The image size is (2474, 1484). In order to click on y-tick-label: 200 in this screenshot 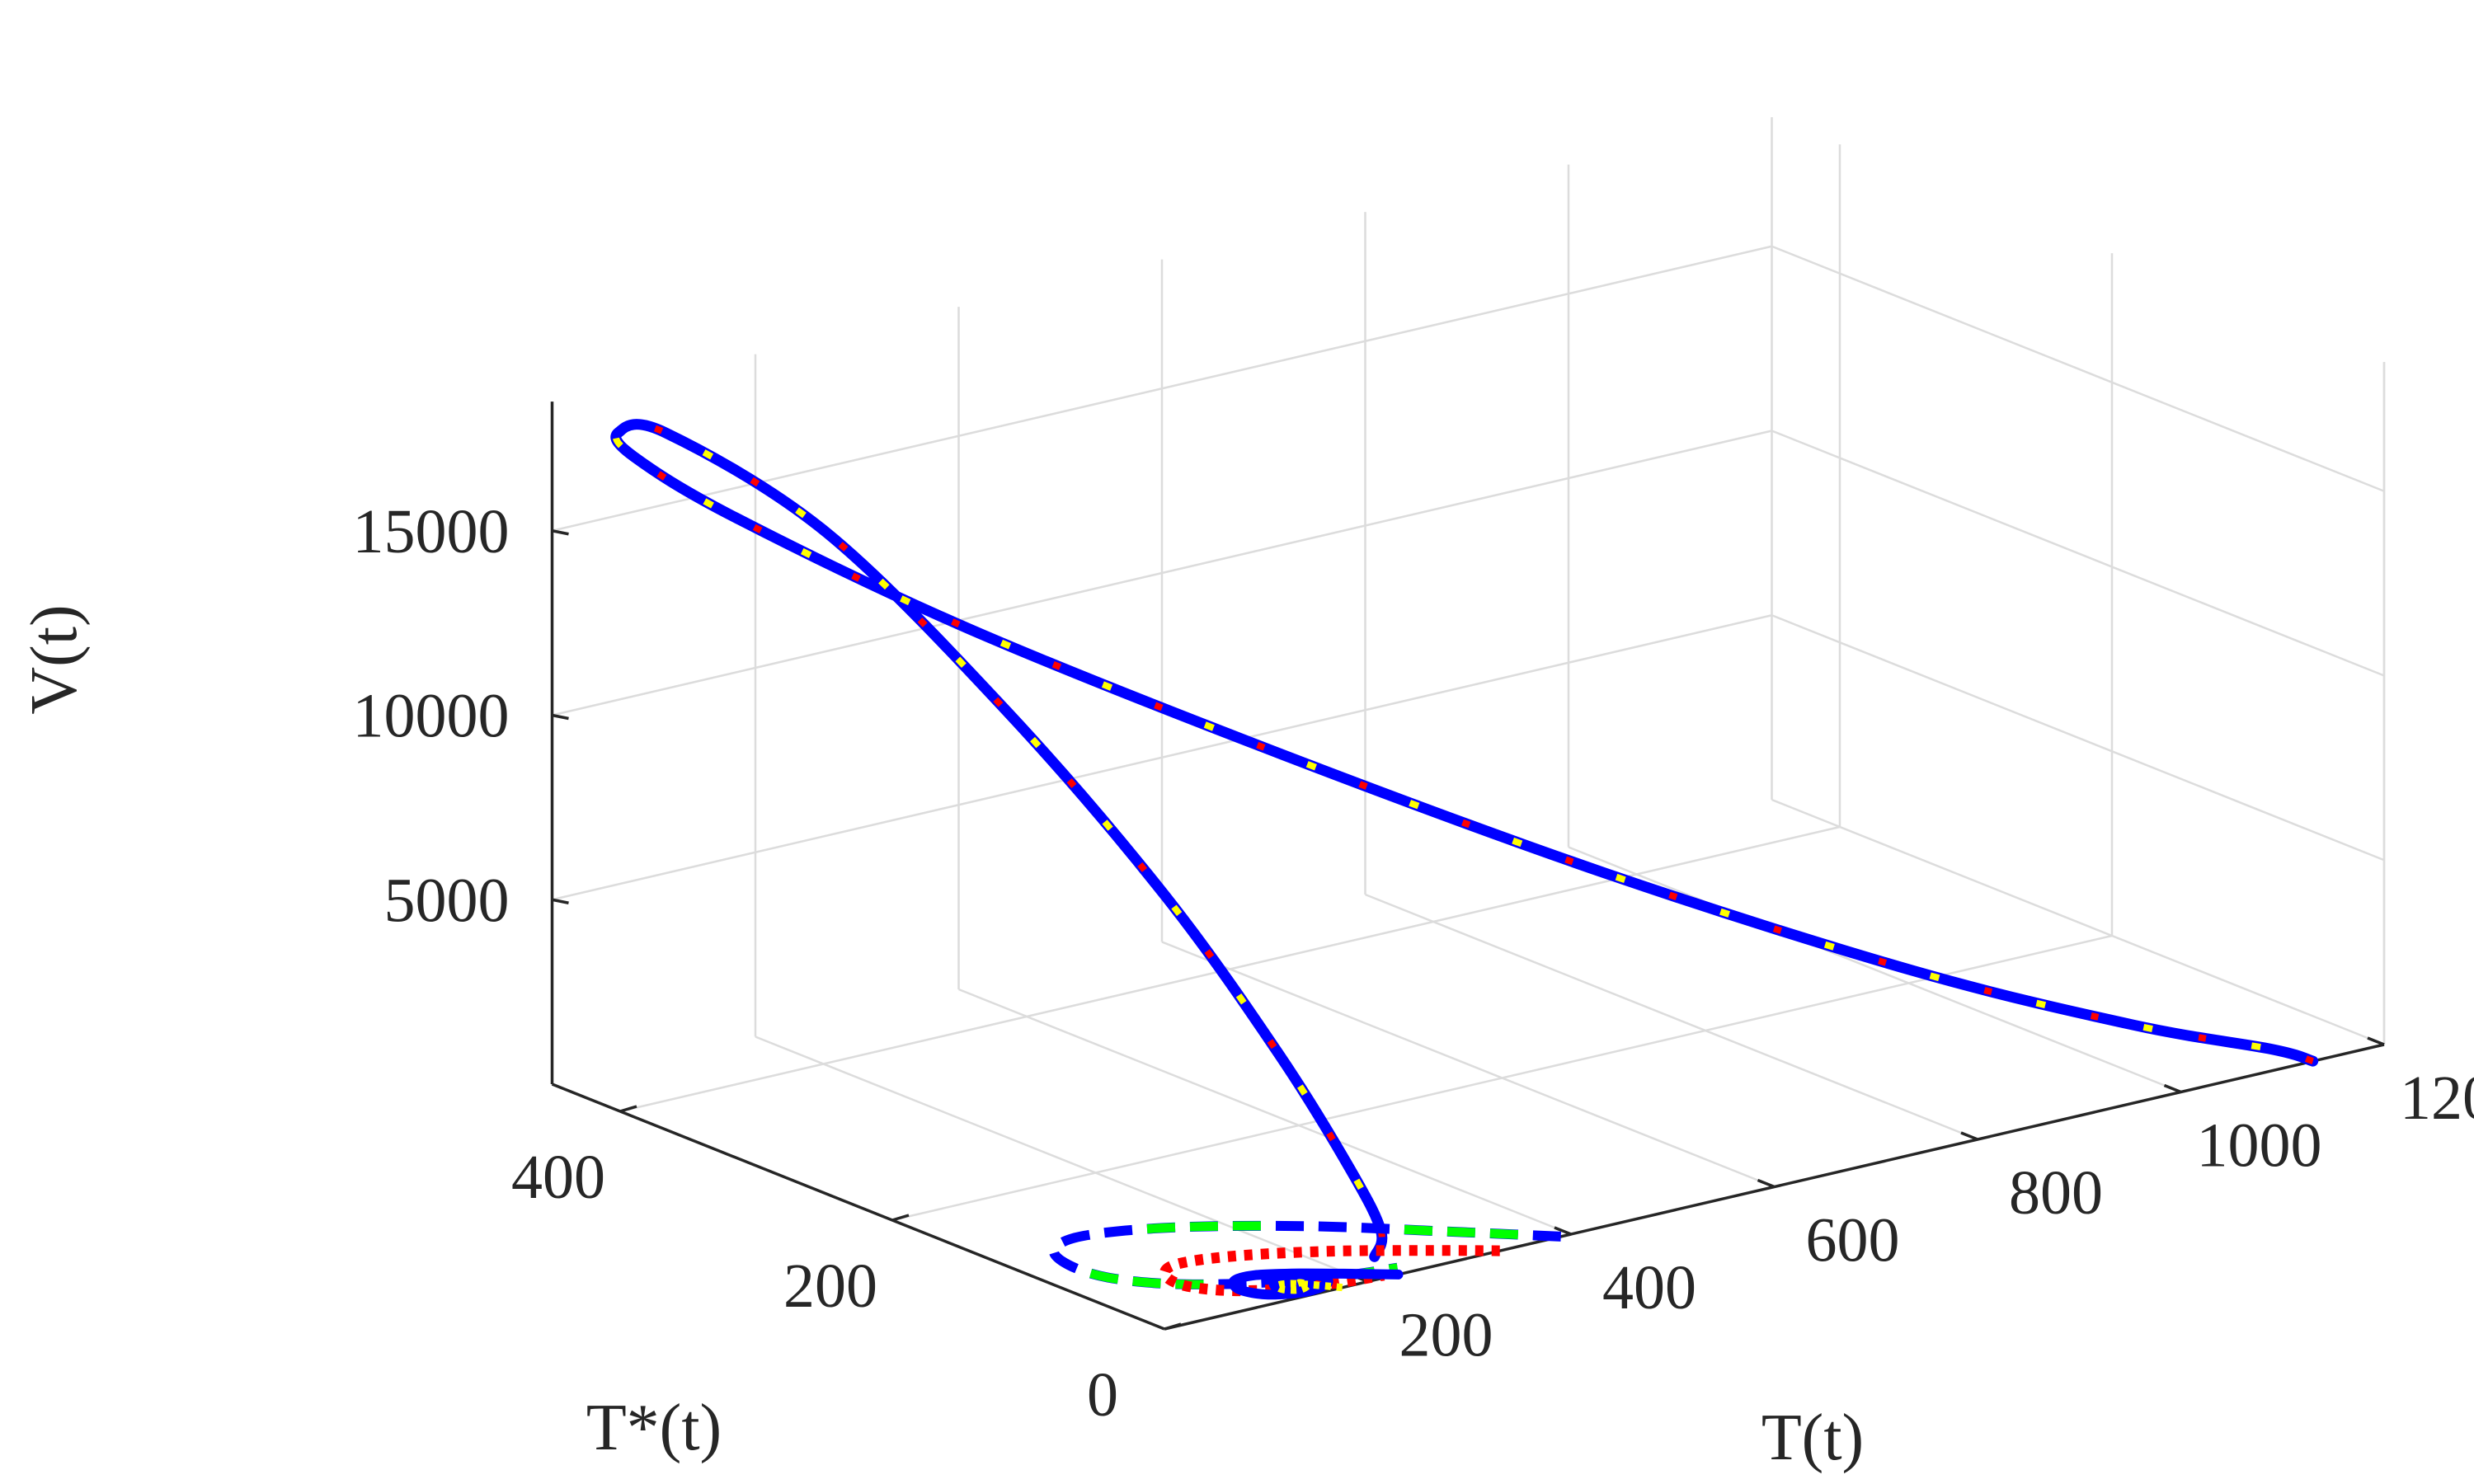, I will do `click(830, 1286)`.